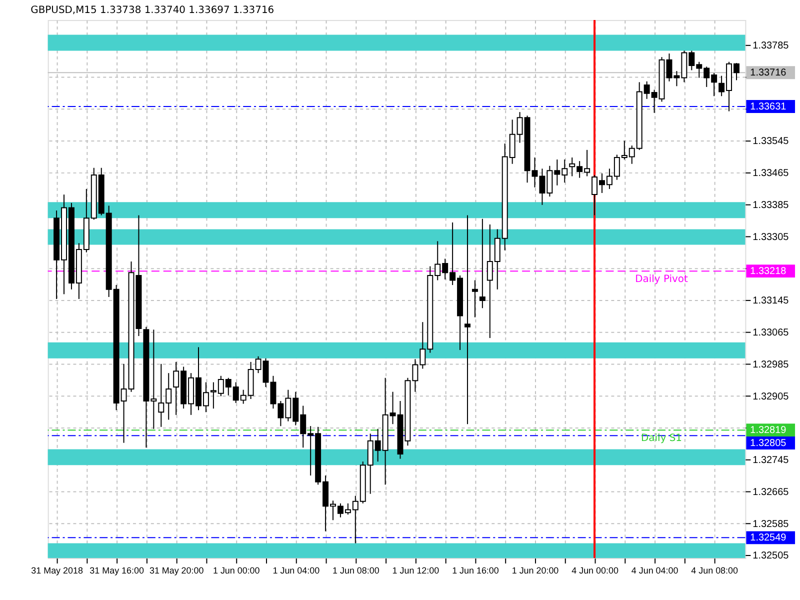  What do you see at coordinates (771, 206) in the screenshot?
I see `y-tick-label: 1.33385` at bounding box center [771, 206].